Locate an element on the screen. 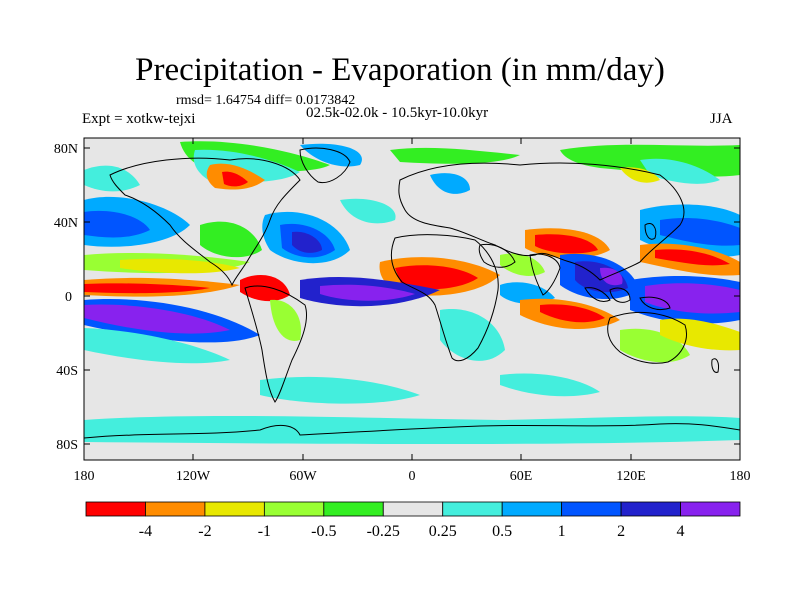  colorbar-label: -0.25 is located at coordinates (383, 531).